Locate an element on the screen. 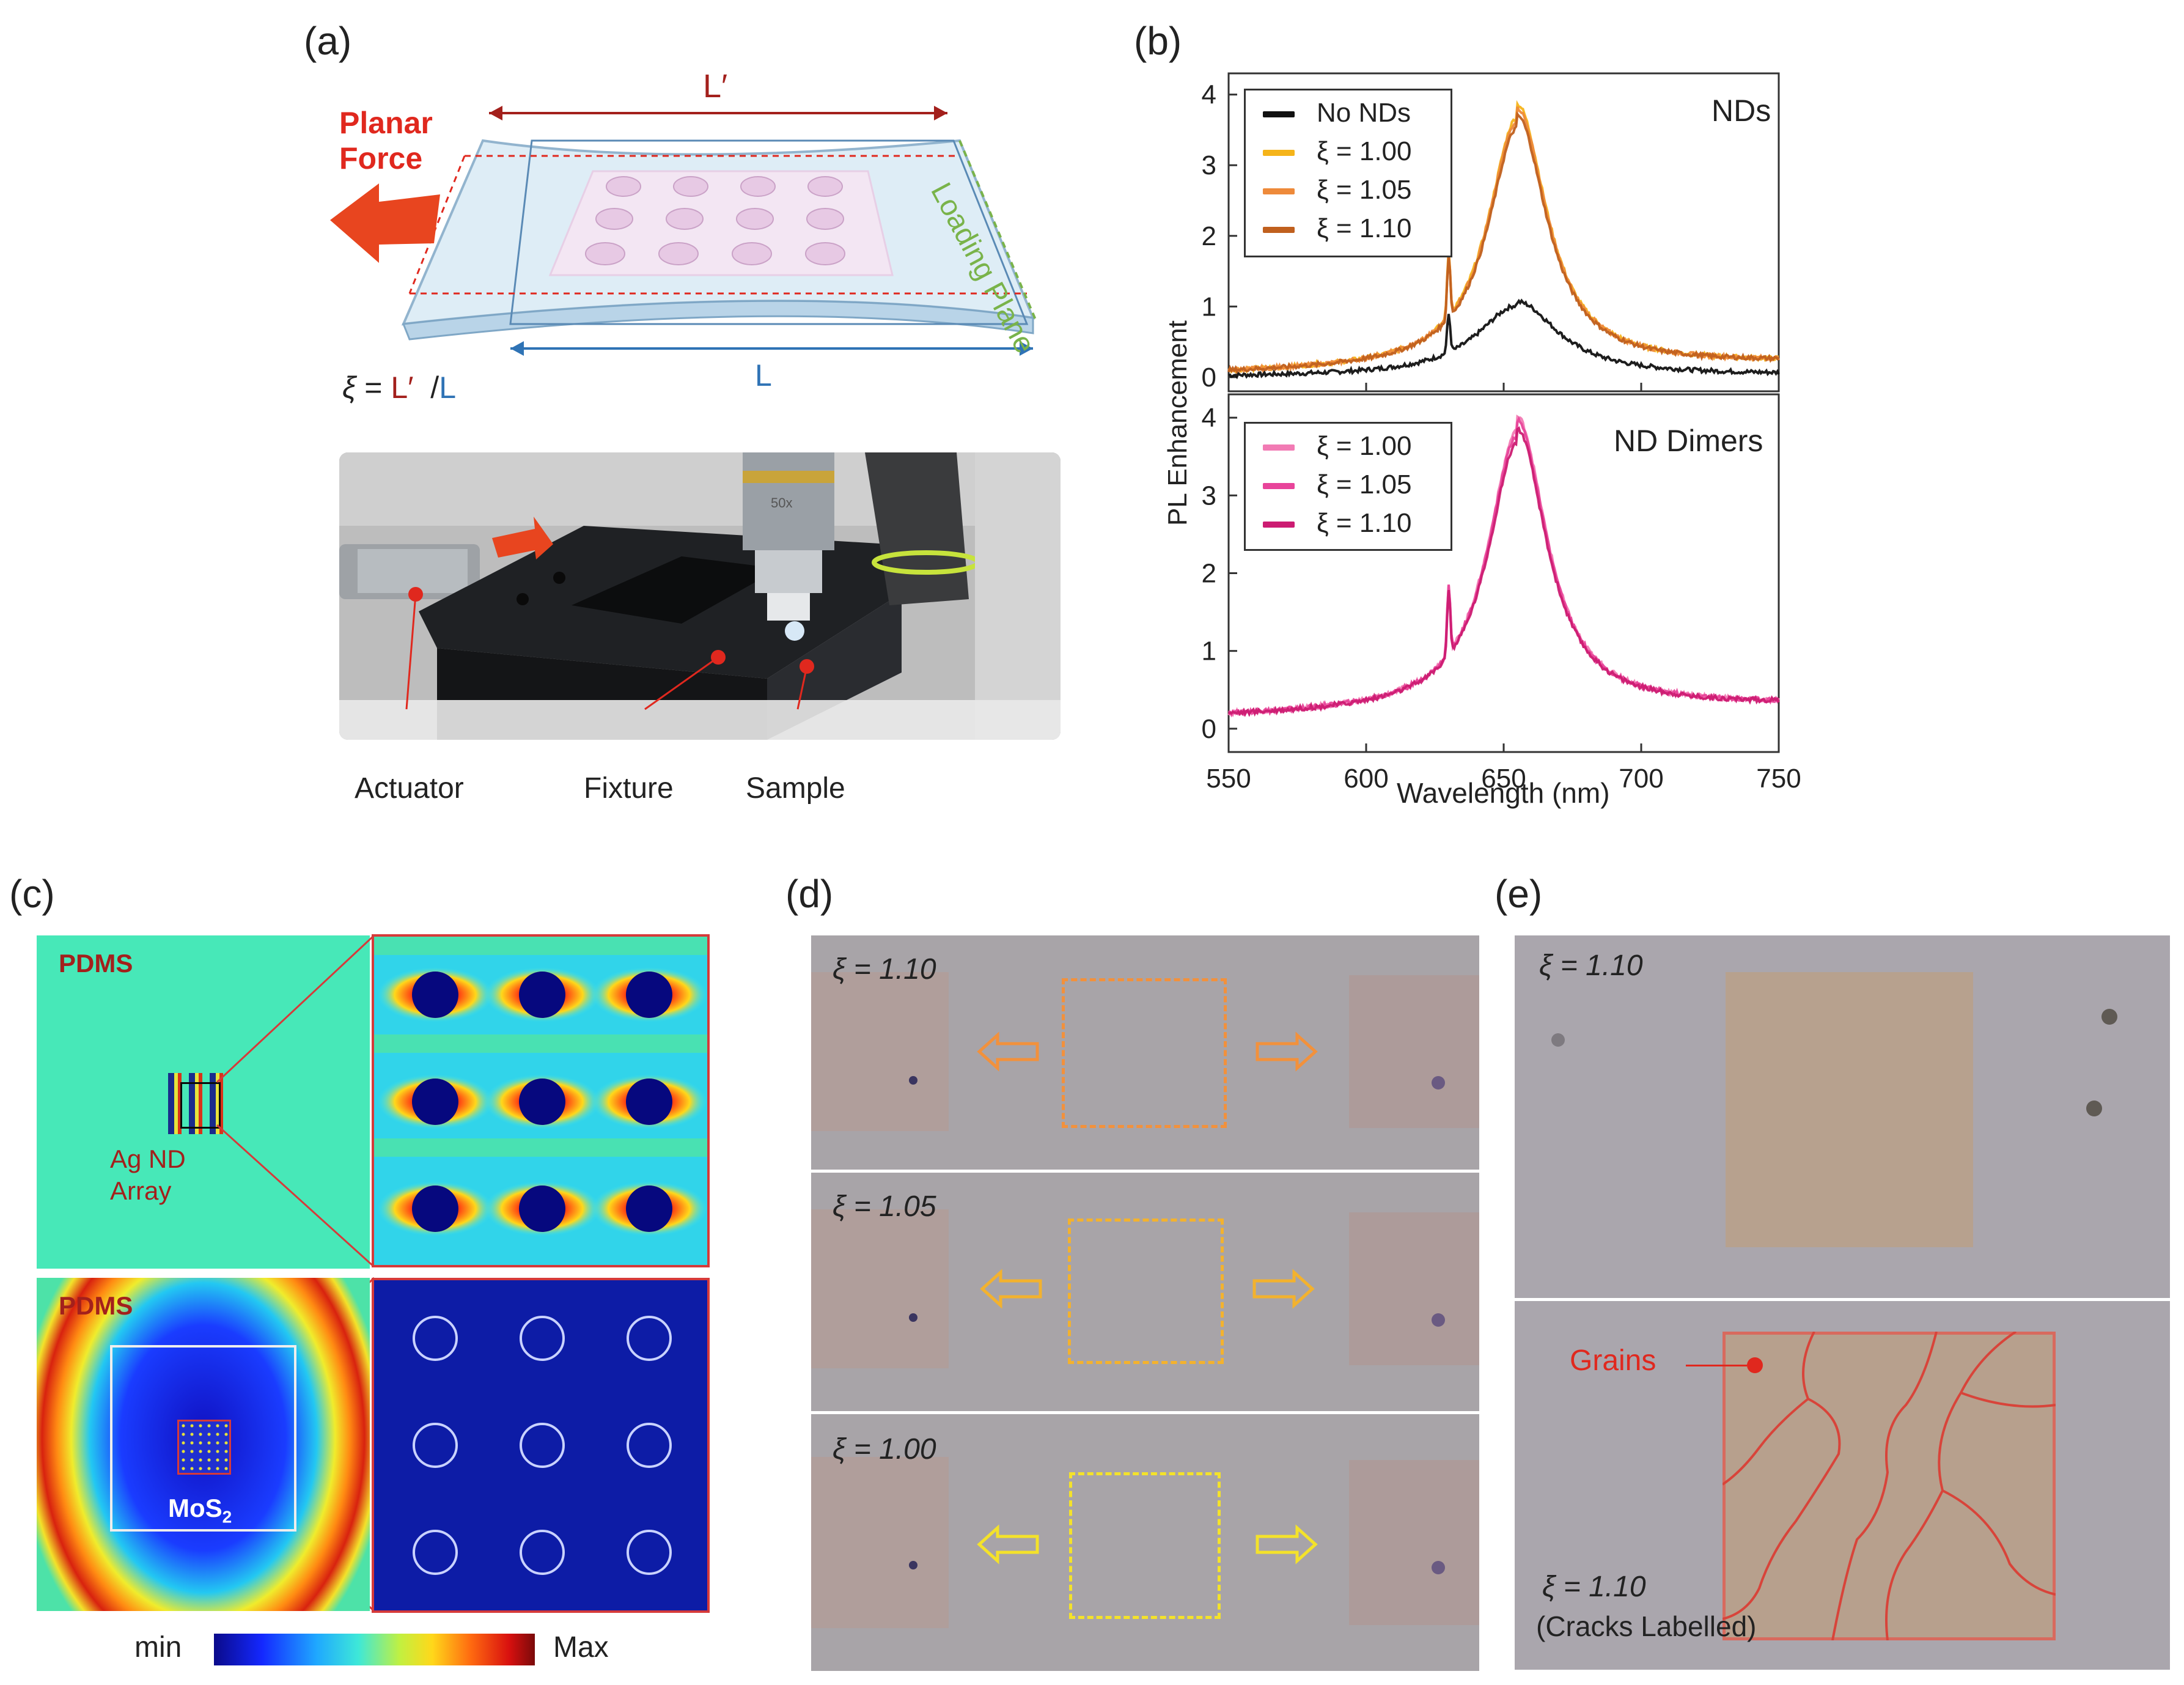 The height and width of the screenshot is (1685, 2184). x-tick-label: 750 is located at coordinates (1778, 779).